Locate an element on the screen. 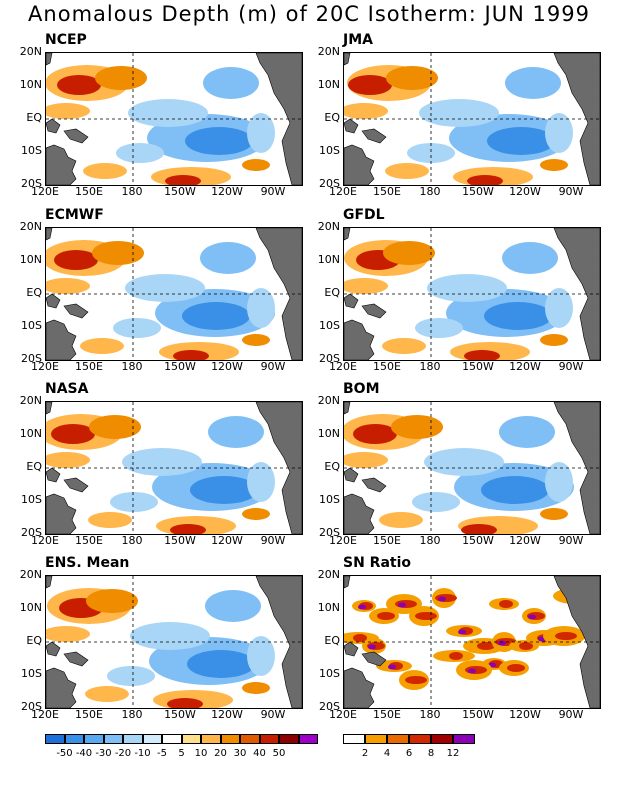 This screenshot has height=800, width=618. legend-label: 2 is located at coordinates (365, 753).